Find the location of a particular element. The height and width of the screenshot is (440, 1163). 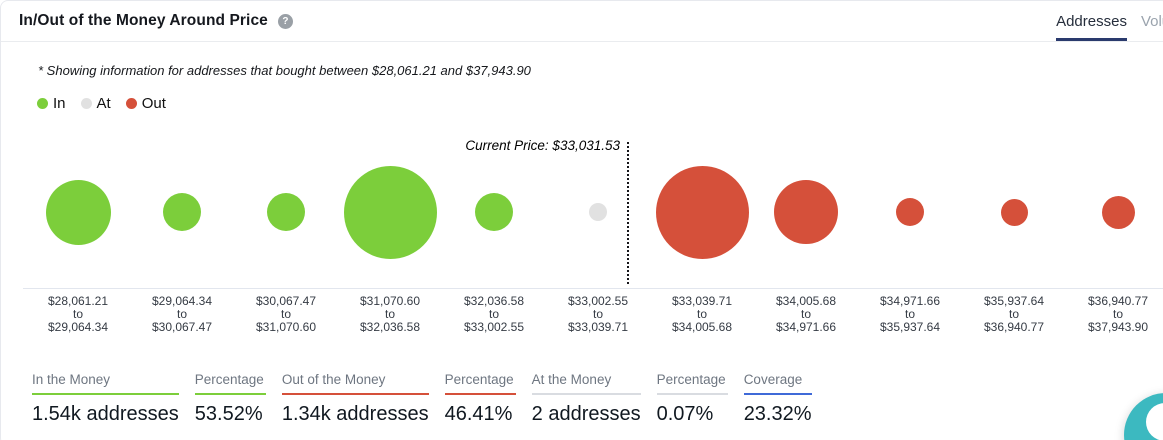

range-from: $32,036.58 is located at coordinates (494, 301).